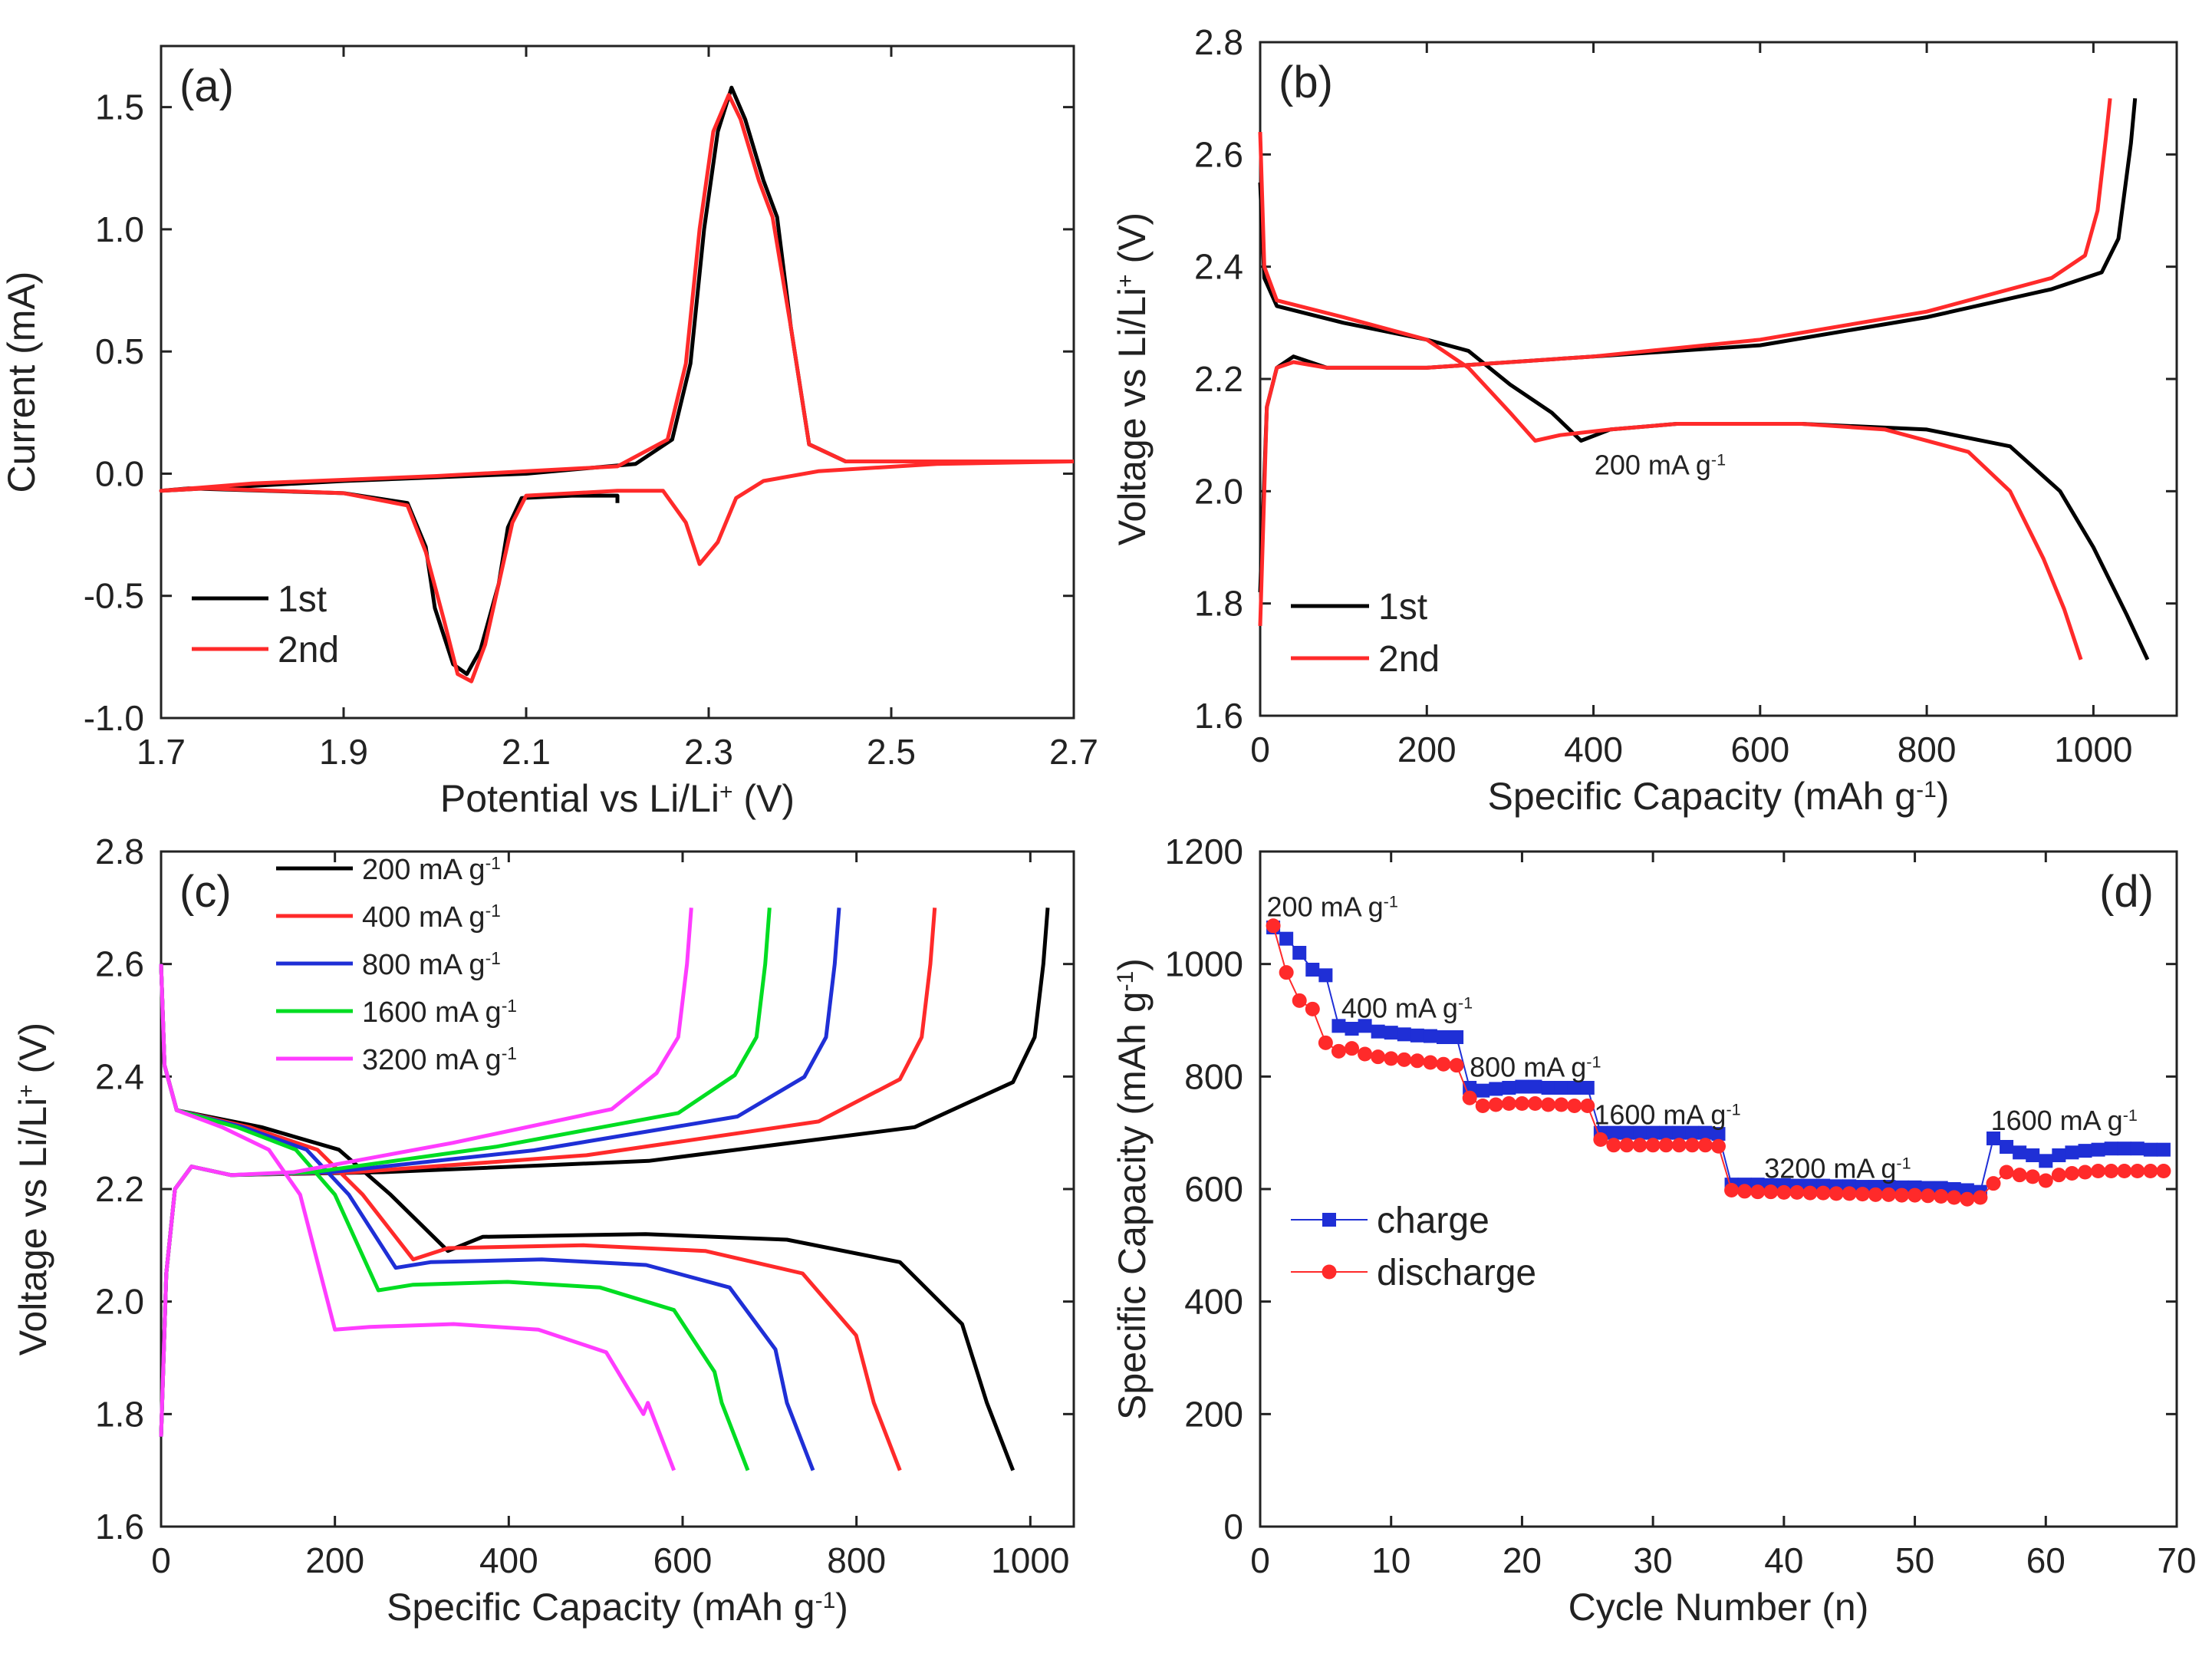  I want to click on rate-annotation: 400 mA g-1, so click(1407, 1008).